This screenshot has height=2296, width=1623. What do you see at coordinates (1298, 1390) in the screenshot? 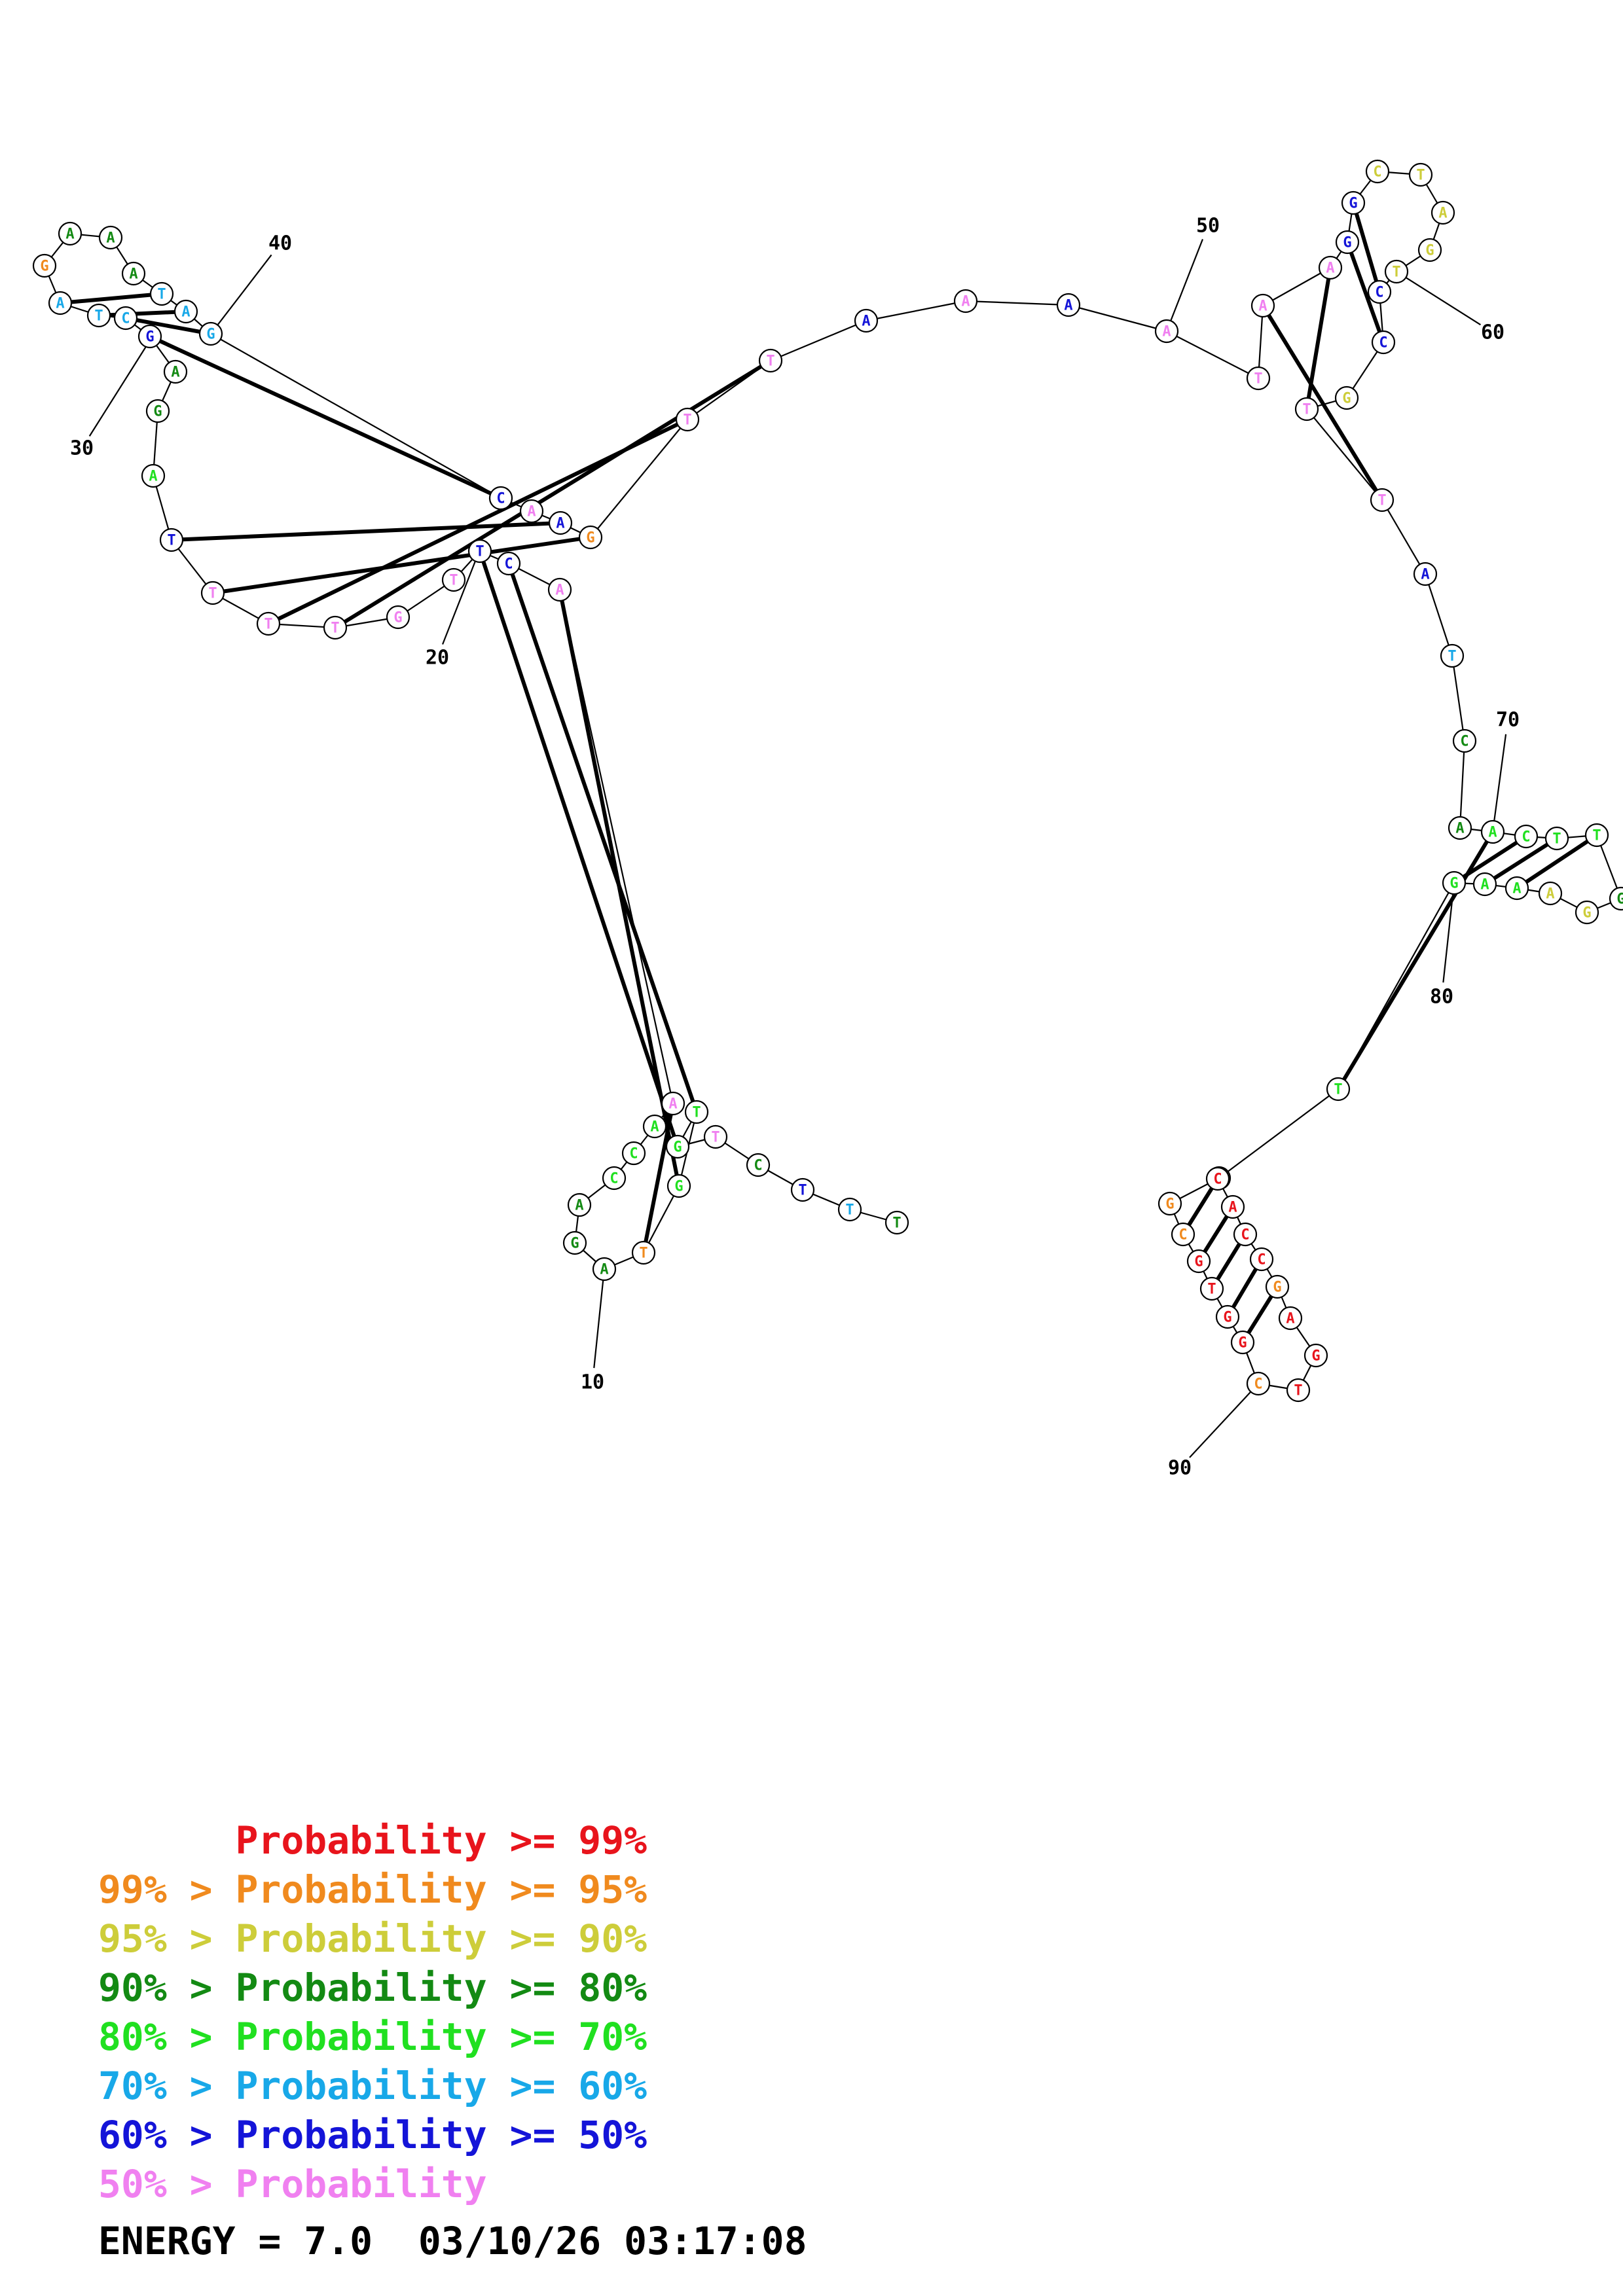
I see `nucleotide-88: T` at bounding box center [1298, 1390].